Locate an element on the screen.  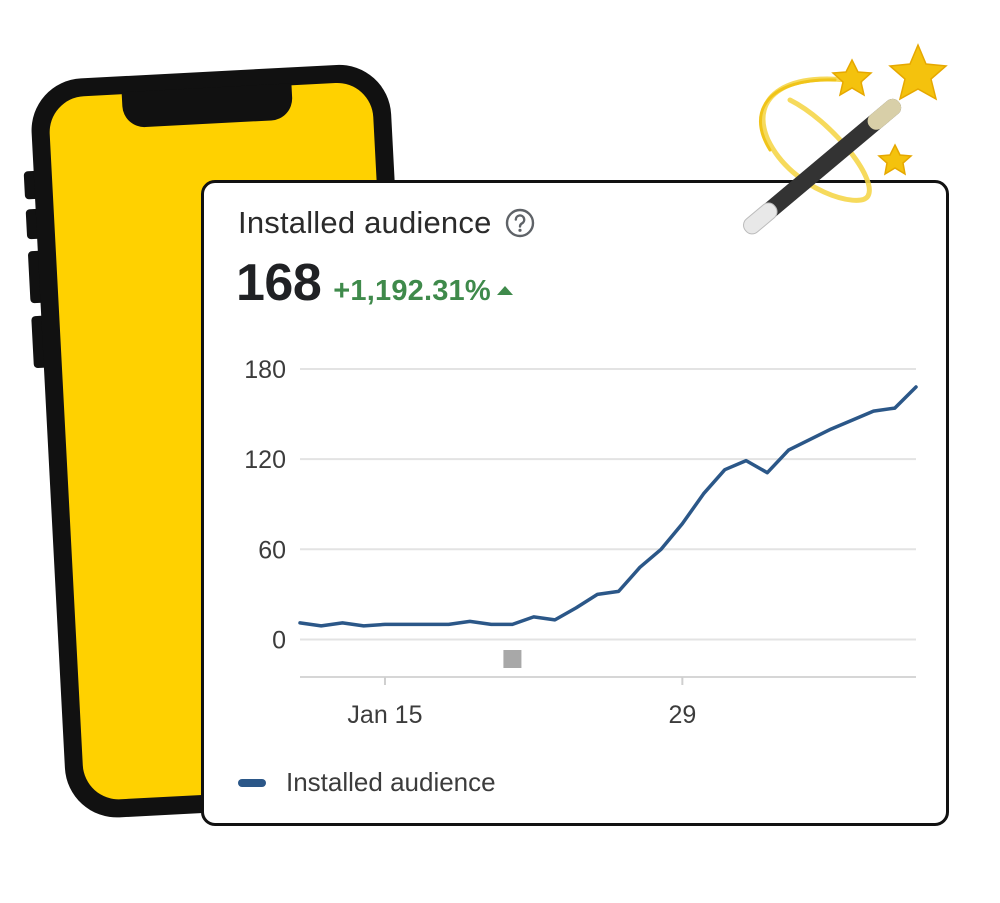
help-circle-icon is located at coordinates (520, 223).